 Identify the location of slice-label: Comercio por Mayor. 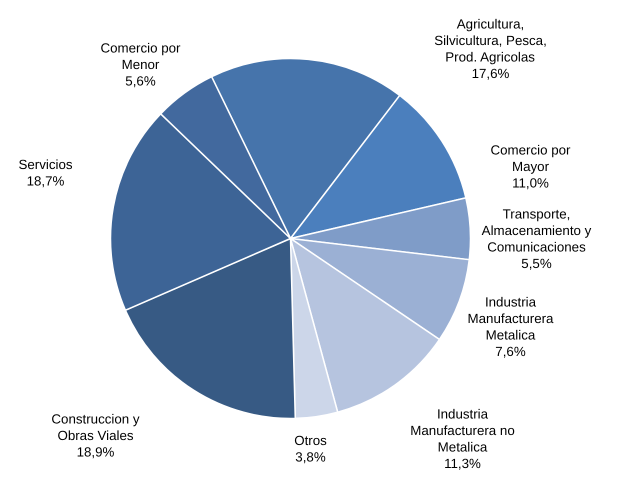
(531, 158).